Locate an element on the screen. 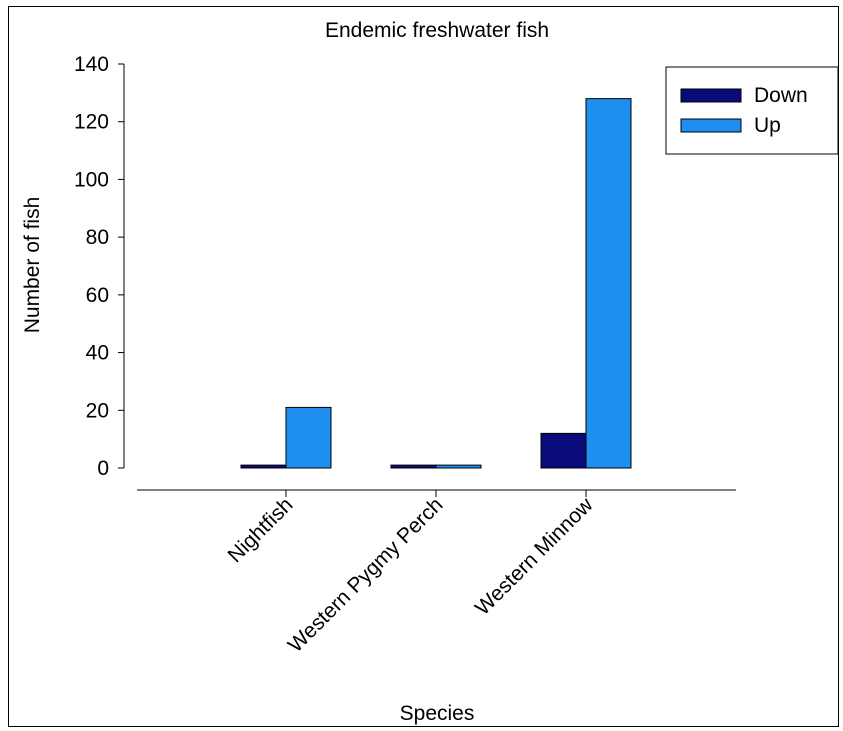 This screenshot has width=843, height=731. y-tick-label: 140 is located at coordinates (91, 64).